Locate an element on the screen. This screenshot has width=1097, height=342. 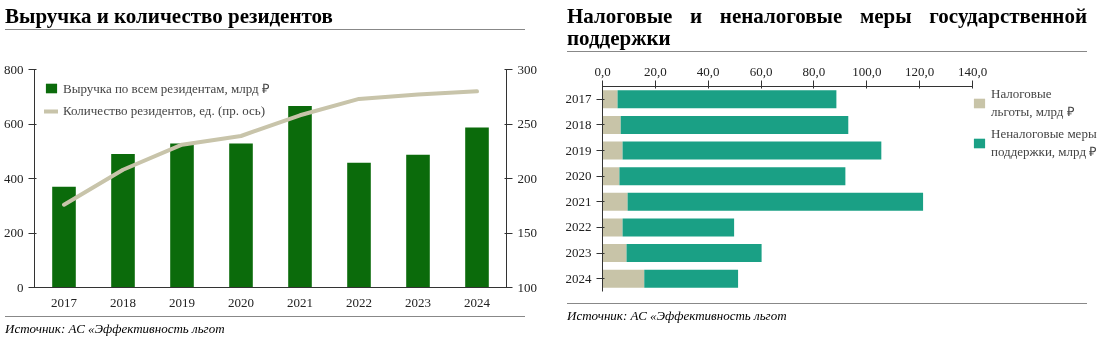
y-tick-label: 2018 is located at coordinates (578, 124).